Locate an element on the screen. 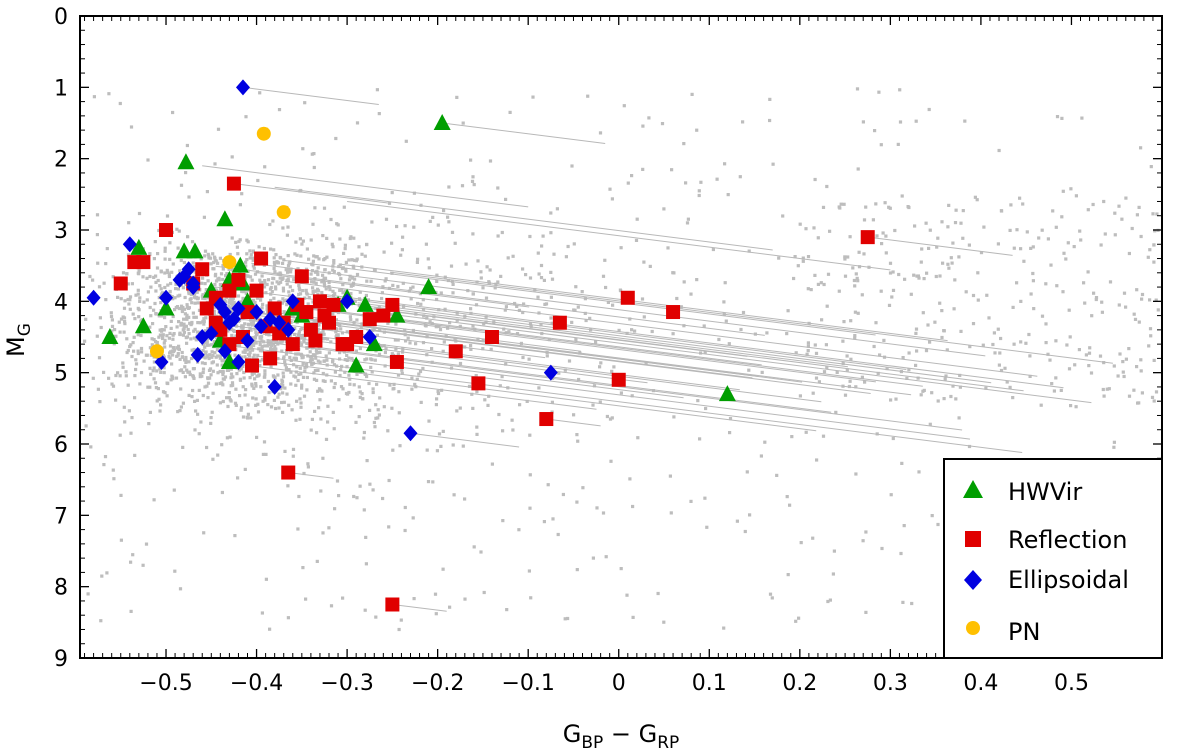  ellipsoidal-marker is located at coordinates (188, 269).